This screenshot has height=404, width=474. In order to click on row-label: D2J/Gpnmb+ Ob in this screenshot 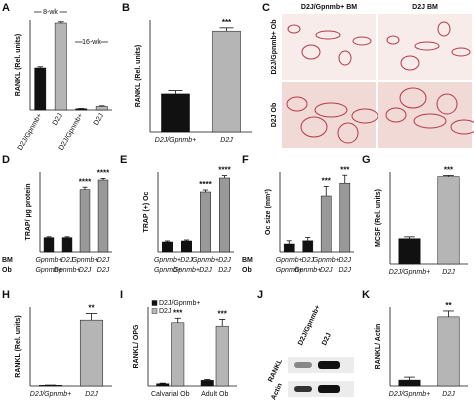, I will do `click(274, 46)`.